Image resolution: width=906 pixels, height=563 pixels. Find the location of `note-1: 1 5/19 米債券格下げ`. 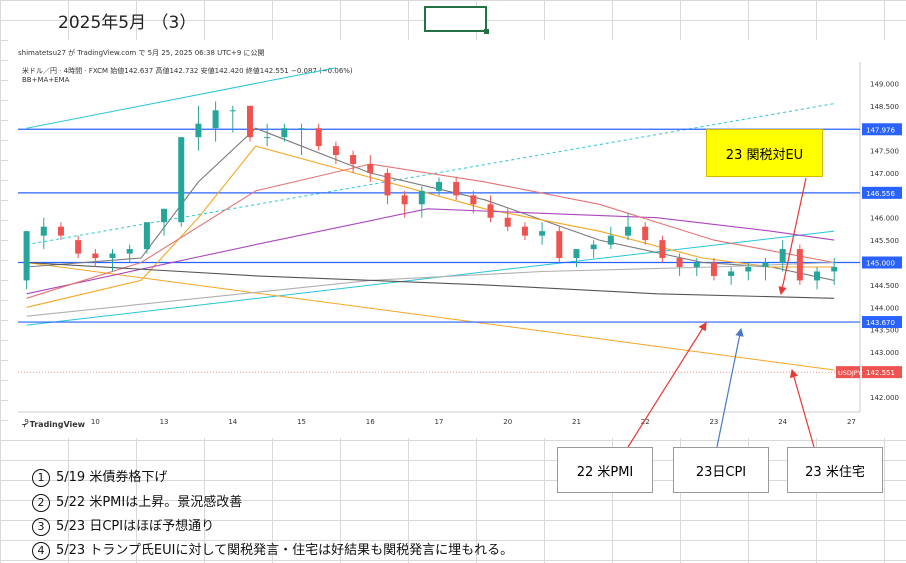

note-1: 1 5/19 米債券格下げ is located at coordinates (99, 476).